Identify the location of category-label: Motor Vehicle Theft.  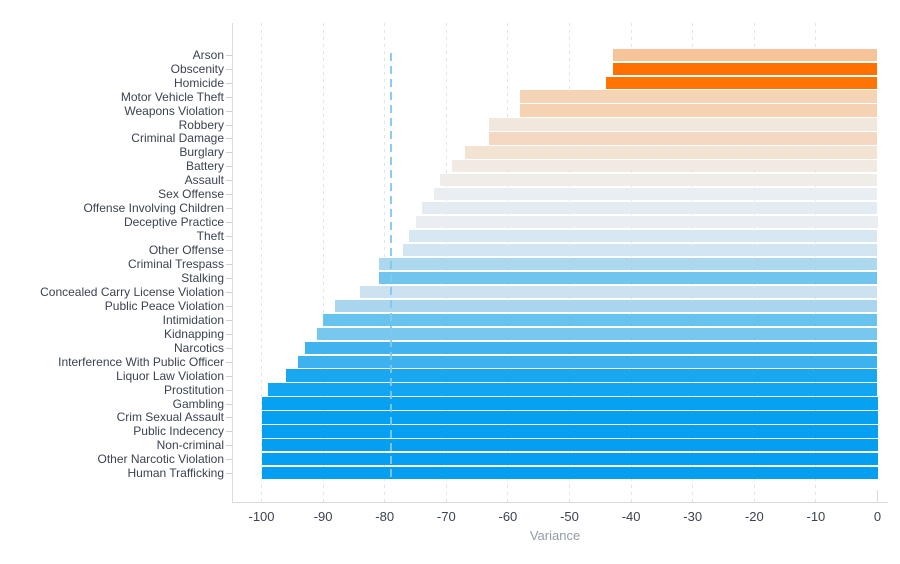
(172, 96).